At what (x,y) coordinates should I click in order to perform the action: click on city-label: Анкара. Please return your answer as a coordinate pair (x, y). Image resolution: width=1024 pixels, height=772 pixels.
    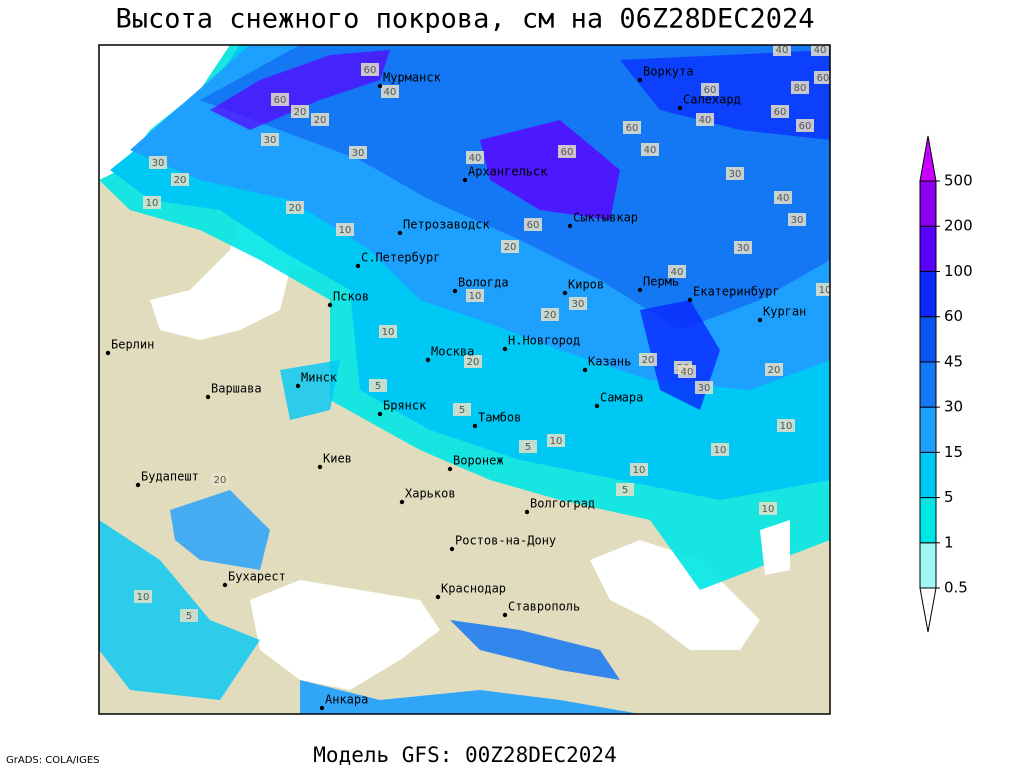
    Looking at the image, I should click on (346, 700).